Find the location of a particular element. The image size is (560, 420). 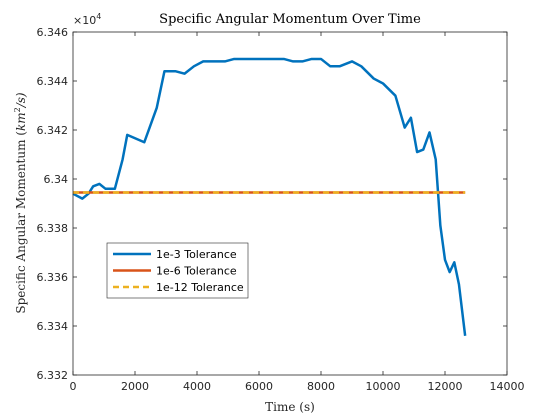

y-exponent-label: ×10⁴ is located at coordinates (87, 19).